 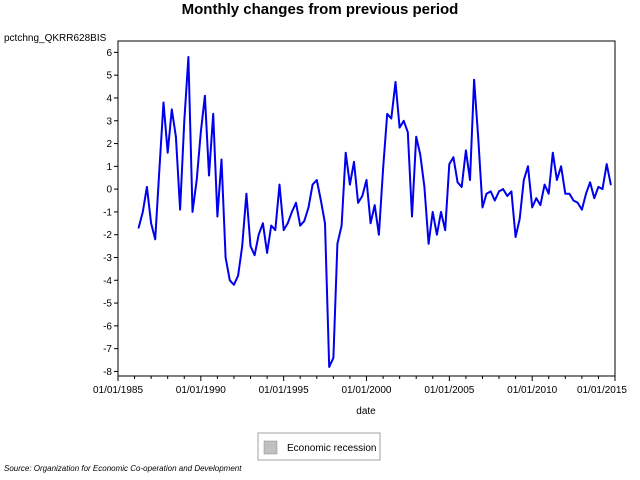 I want to click on legend: Economic recession, so click(x=319, y=446).